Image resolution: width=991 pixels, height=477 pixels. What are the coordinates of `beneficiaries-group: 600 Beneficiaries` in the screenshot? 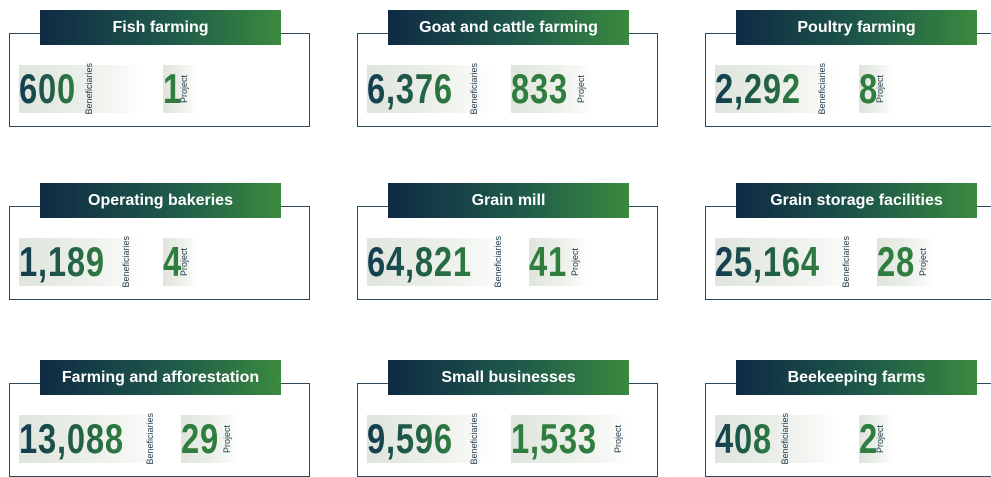 It's located at (82, 89).